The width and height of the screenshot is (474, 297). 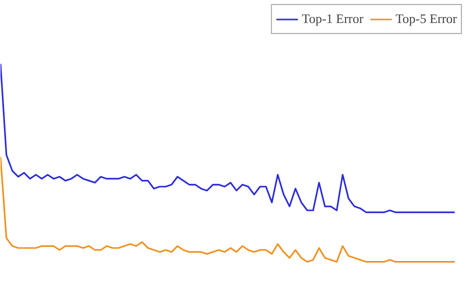 What do you see at coordinates (426, 19) in the screenshot?
I see `legend-label: Top-5 Error` at bounding box center [426, 19].